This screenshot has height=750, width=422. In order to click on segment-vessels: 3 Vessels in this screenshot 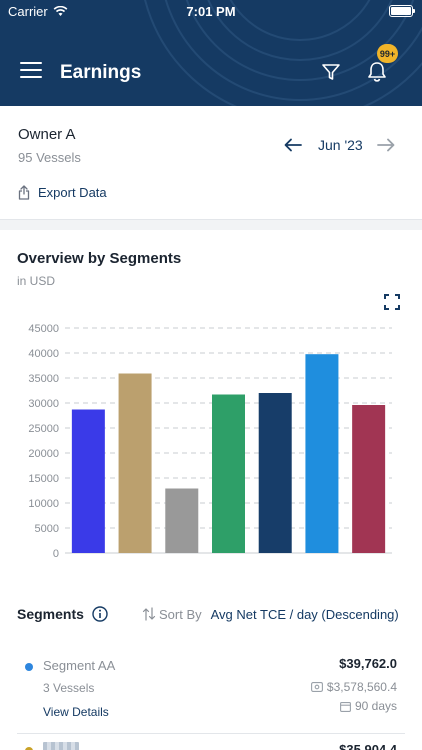, I will do `click(69, 688)`.